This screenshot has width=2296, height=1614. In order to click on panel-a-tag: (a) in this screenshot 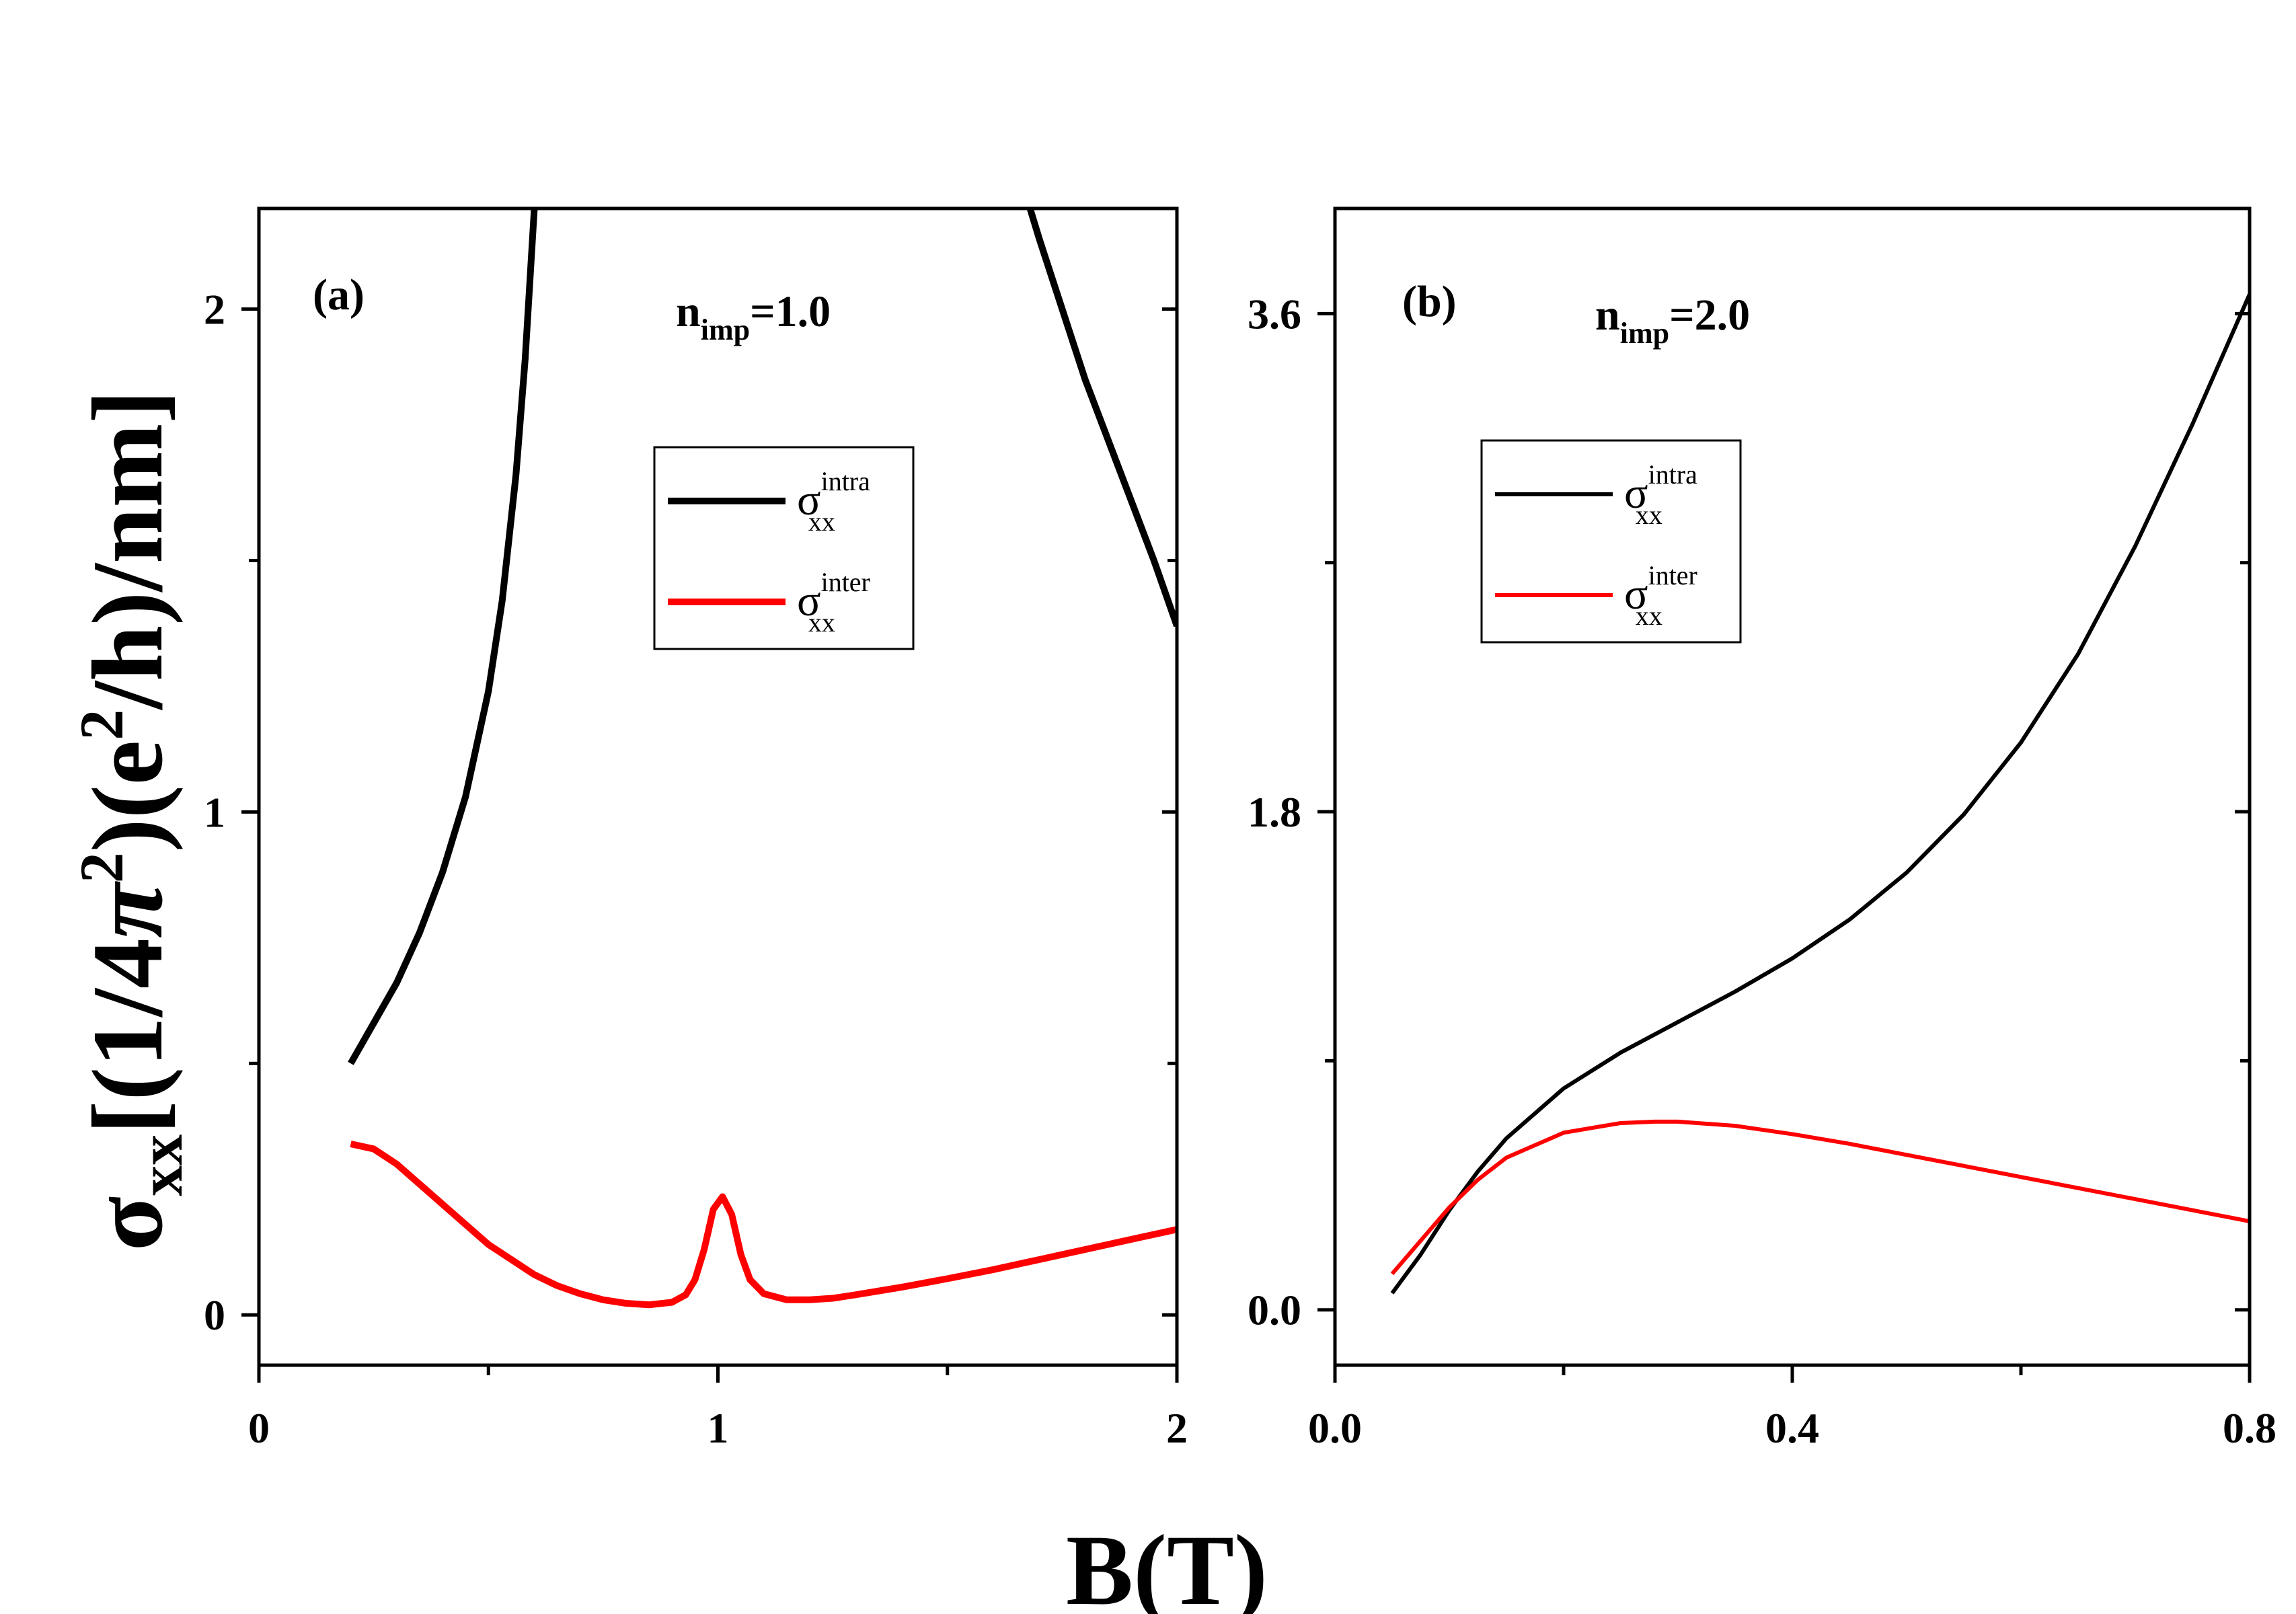, I will do `click(339, 294)`.